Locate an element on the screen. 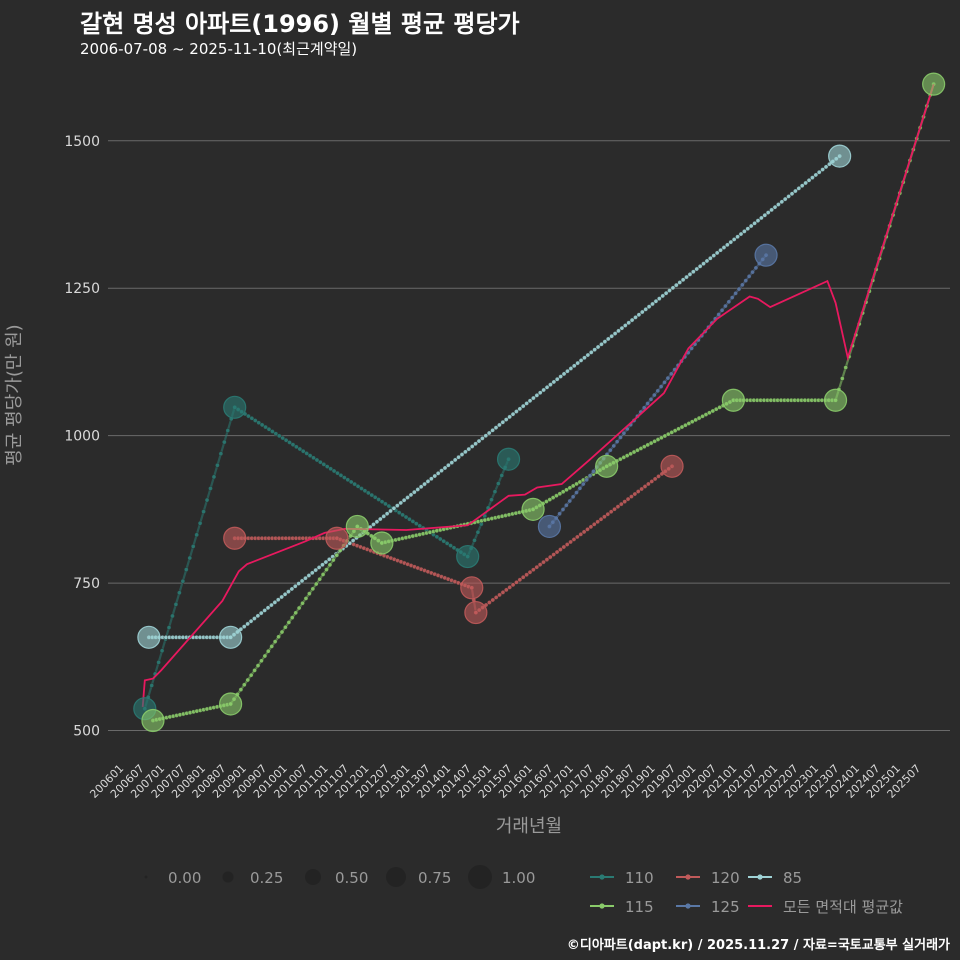 This screenshot has height=960, width=960. legend-series-label: 85 is located at coordinates (792, 878).